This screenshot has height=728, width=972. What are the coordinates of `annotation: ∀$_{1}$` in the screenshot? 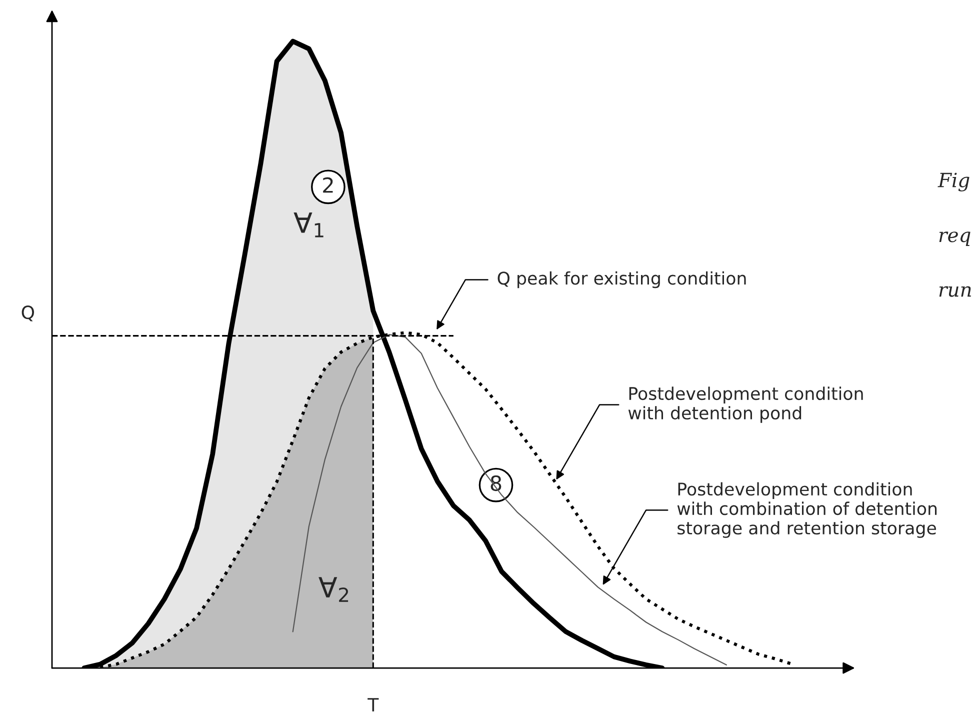 It's located at (309, 225).